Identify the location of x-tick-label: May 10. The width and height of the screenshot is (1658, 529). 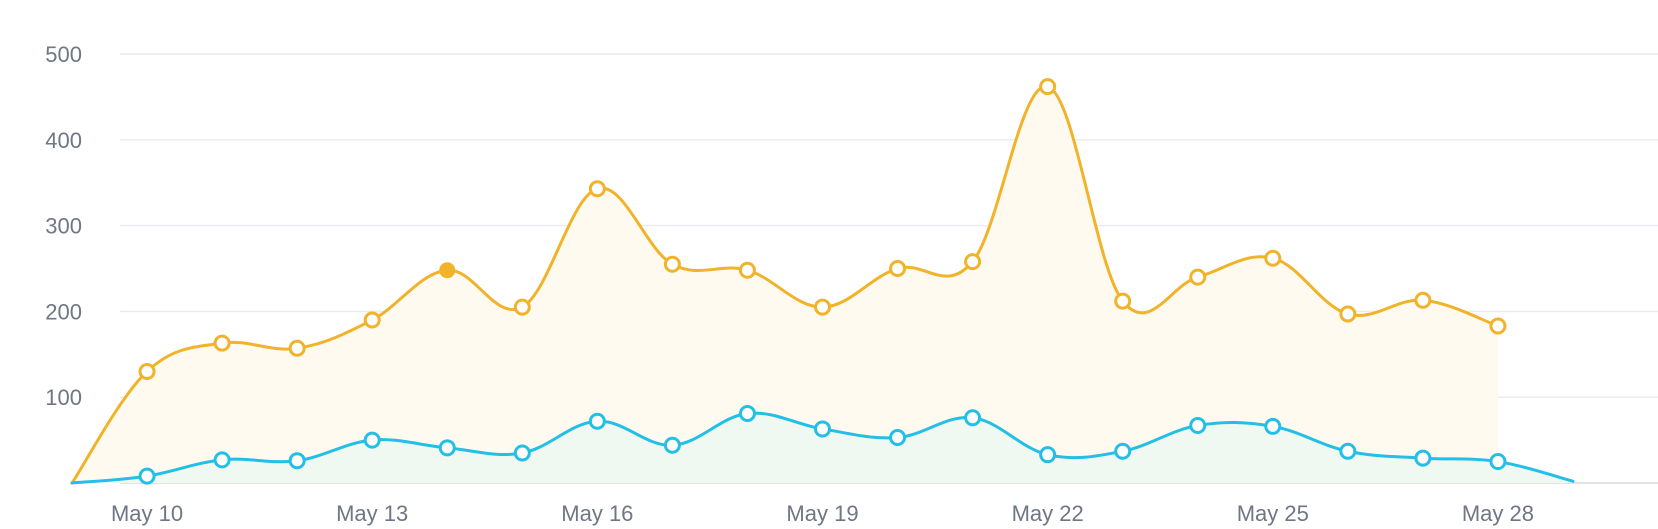
(147, 513).